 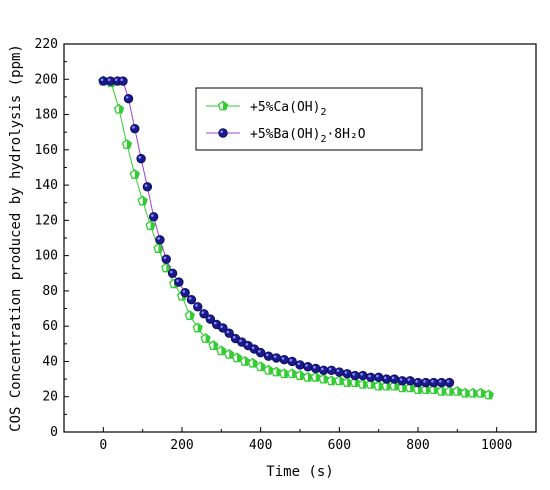 What do you see at coordinates (46, 79) in the screenshot?
I see `y-tick-label: 200` at bounding box center [46, 79].